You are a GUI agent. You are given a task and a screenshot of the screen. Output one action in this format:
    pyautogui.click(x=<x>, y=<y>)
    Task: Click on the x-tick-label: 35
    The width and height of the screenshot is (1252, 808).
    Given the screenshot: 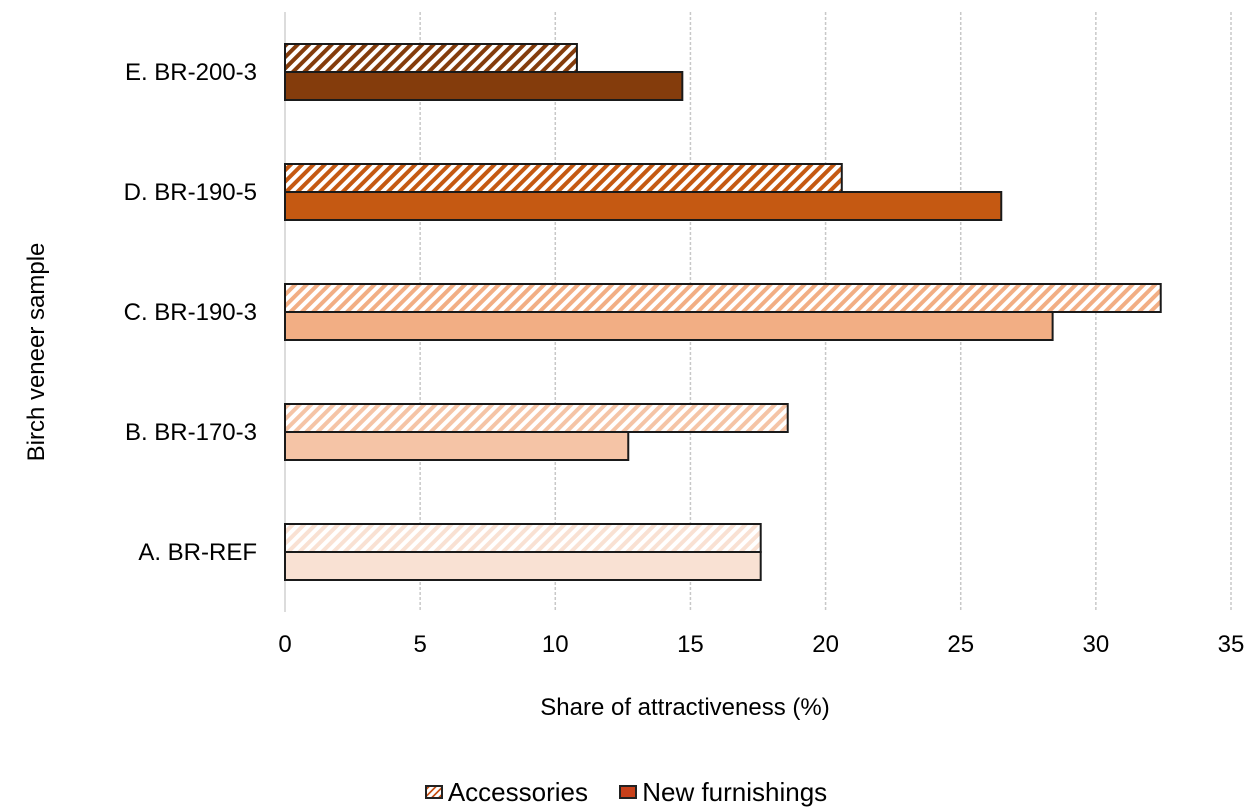 What is the action you would take?
    pyautogui.click(x=1231, y=644)
    